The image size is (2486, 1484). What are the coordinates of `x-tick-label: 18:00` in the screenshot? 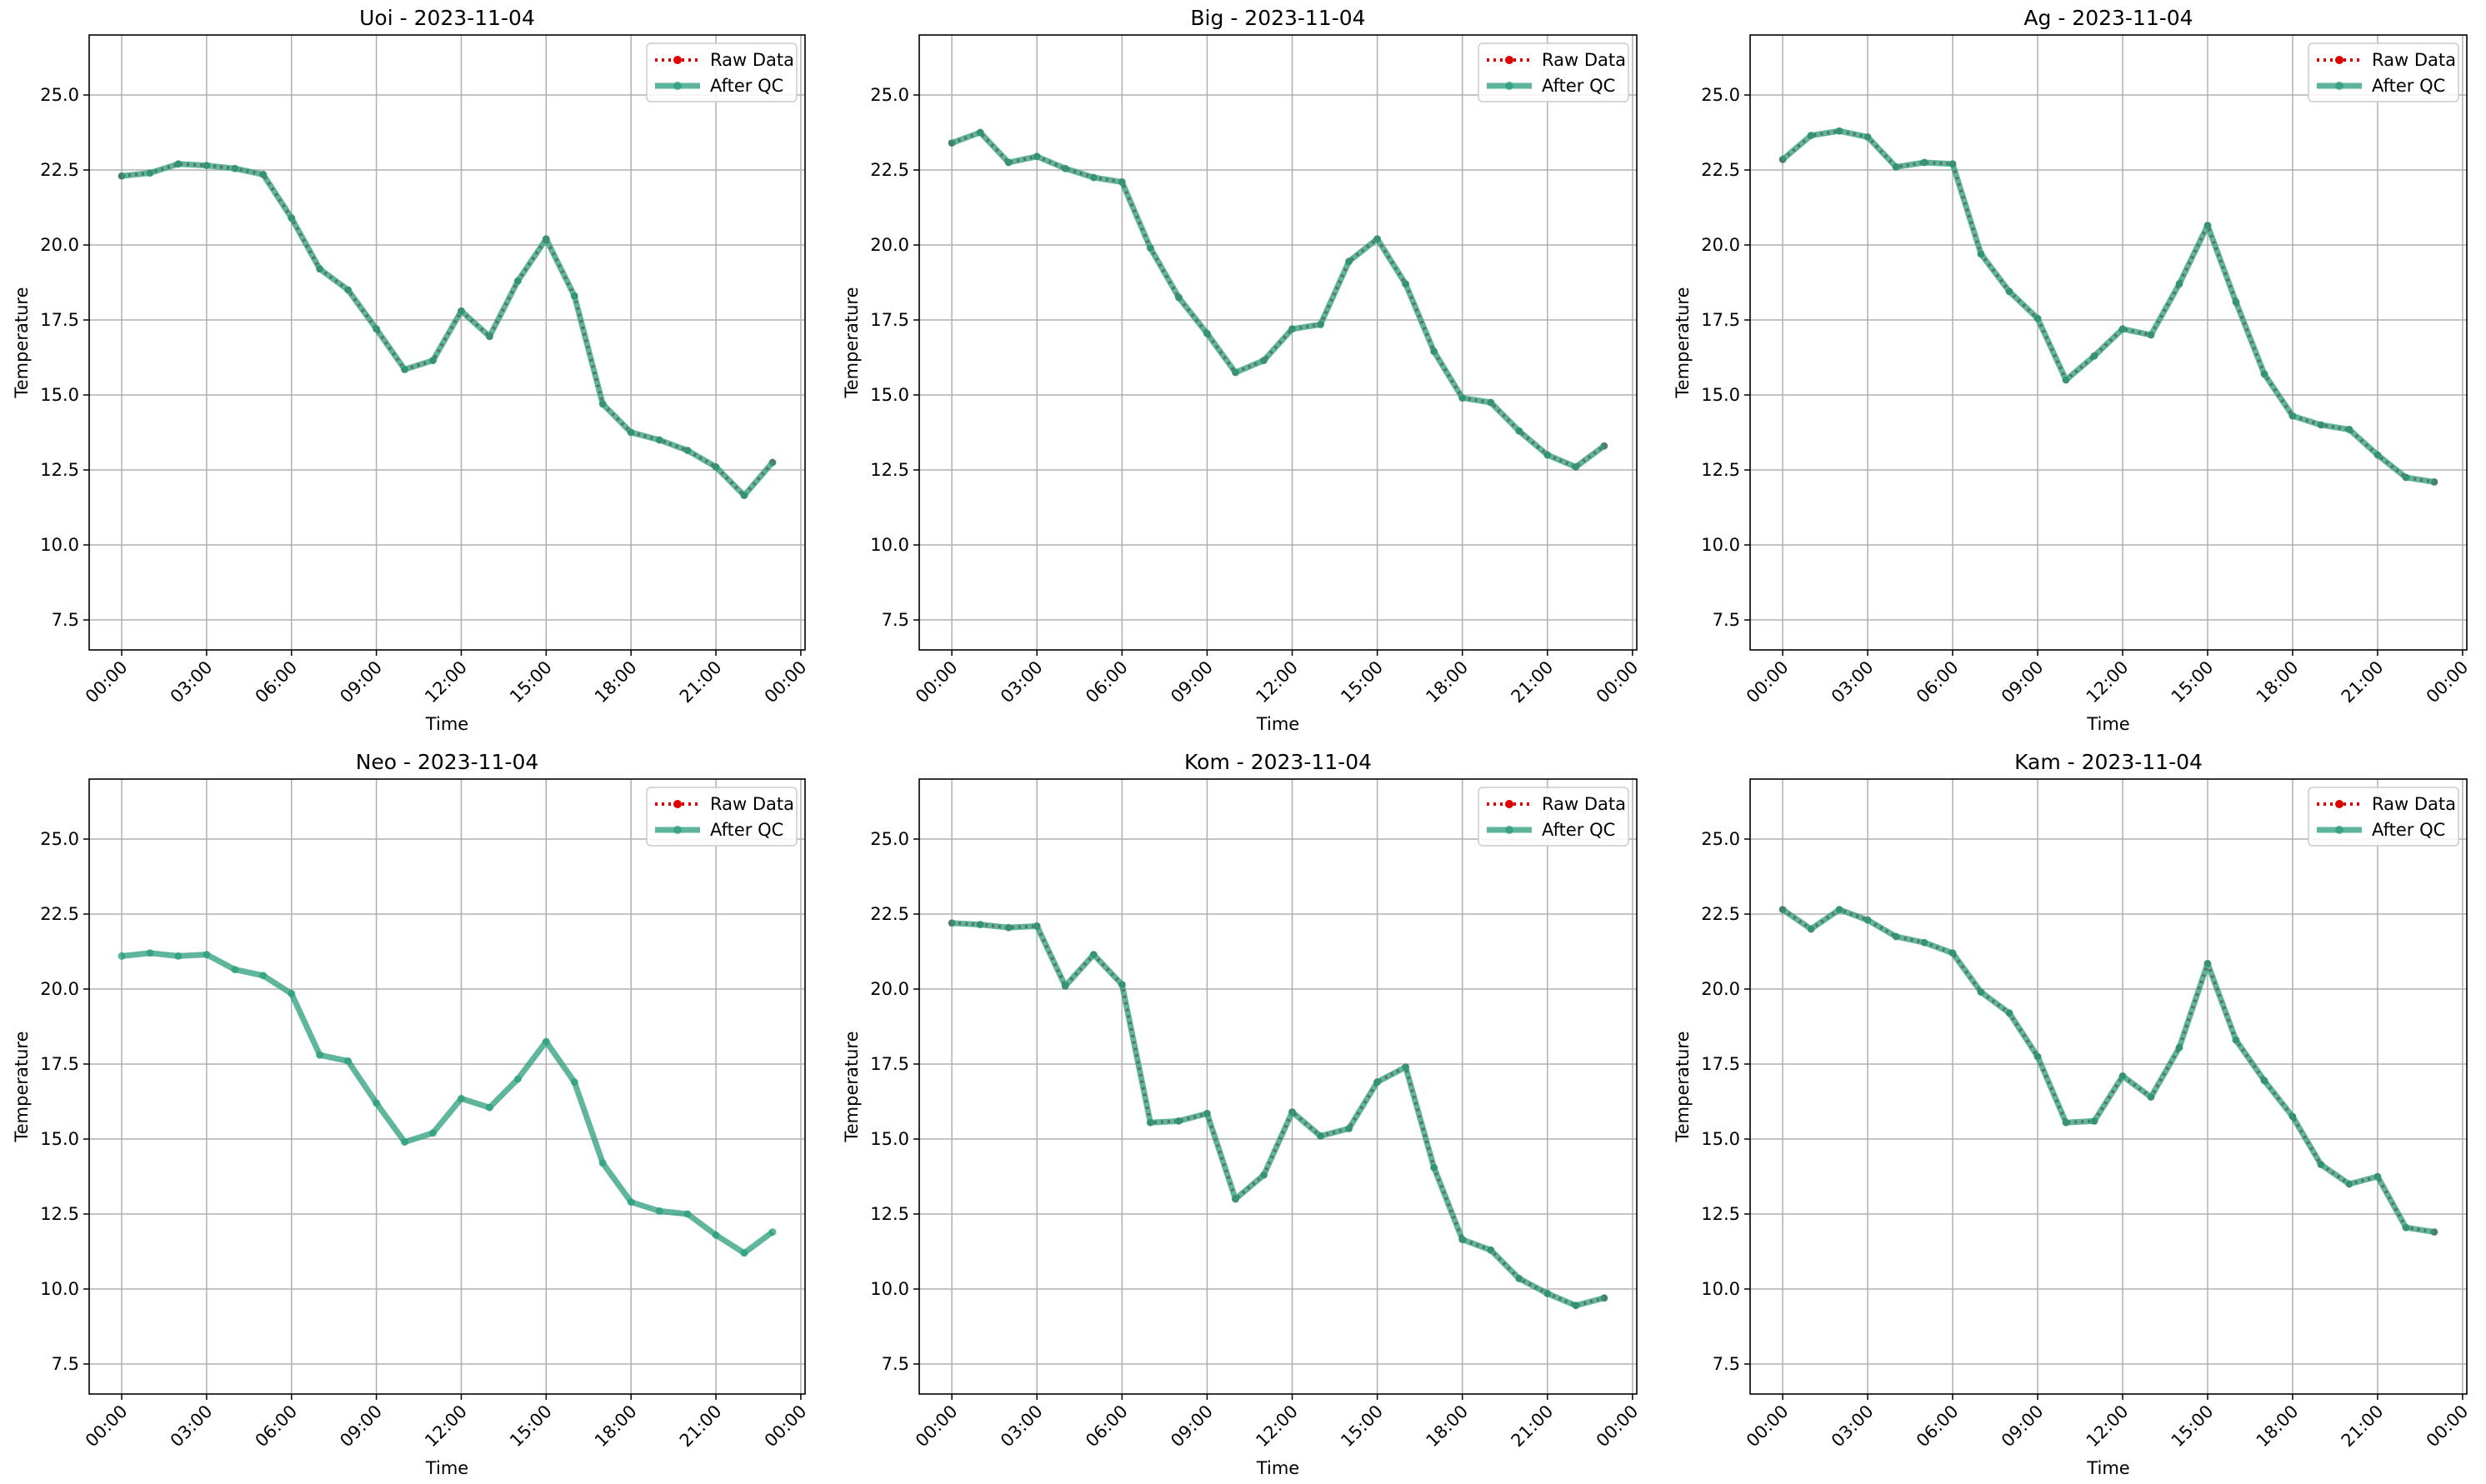 It's located at (1447, 1427).